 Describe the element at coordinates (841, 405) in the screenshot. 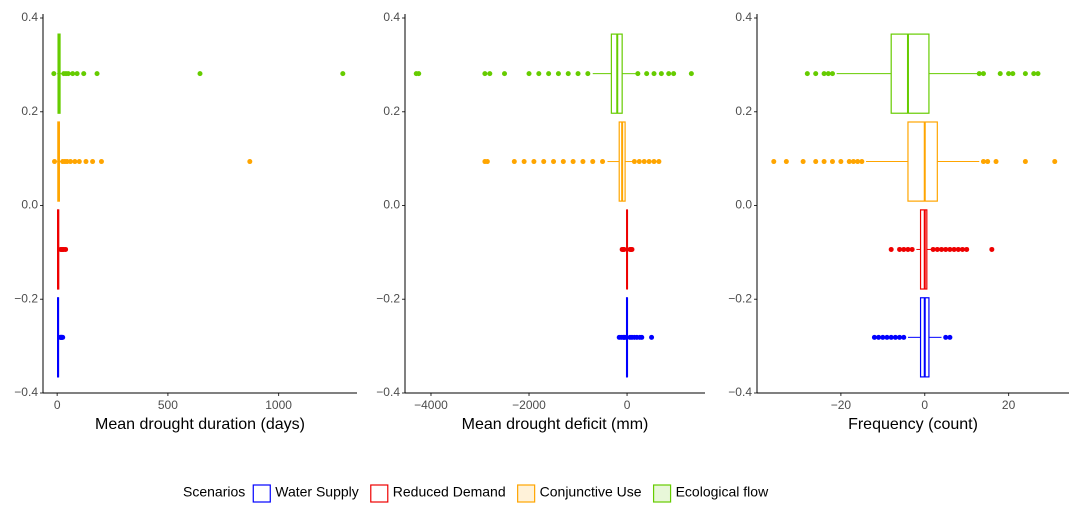

I see `x-tick-label: −20` at that location.